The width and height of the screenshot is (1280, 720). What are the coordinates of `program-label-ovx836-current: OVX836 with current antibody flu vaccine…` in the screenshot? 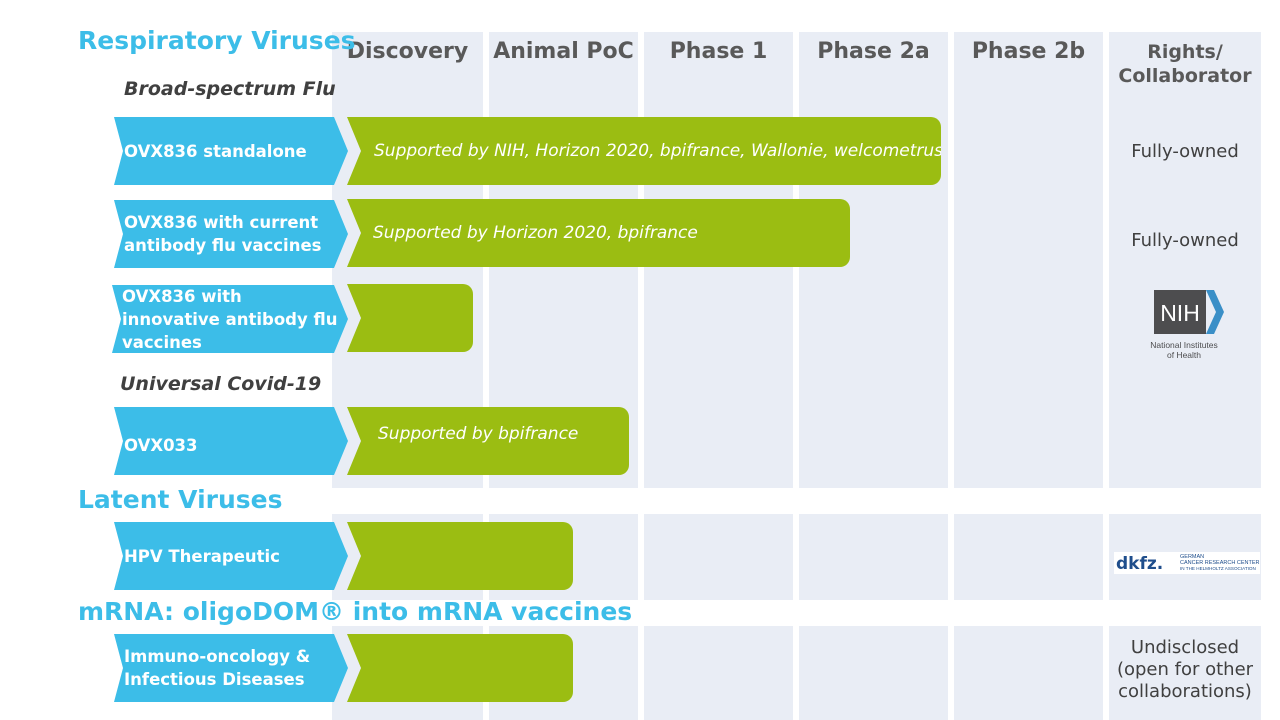 It's located at (231, 234).